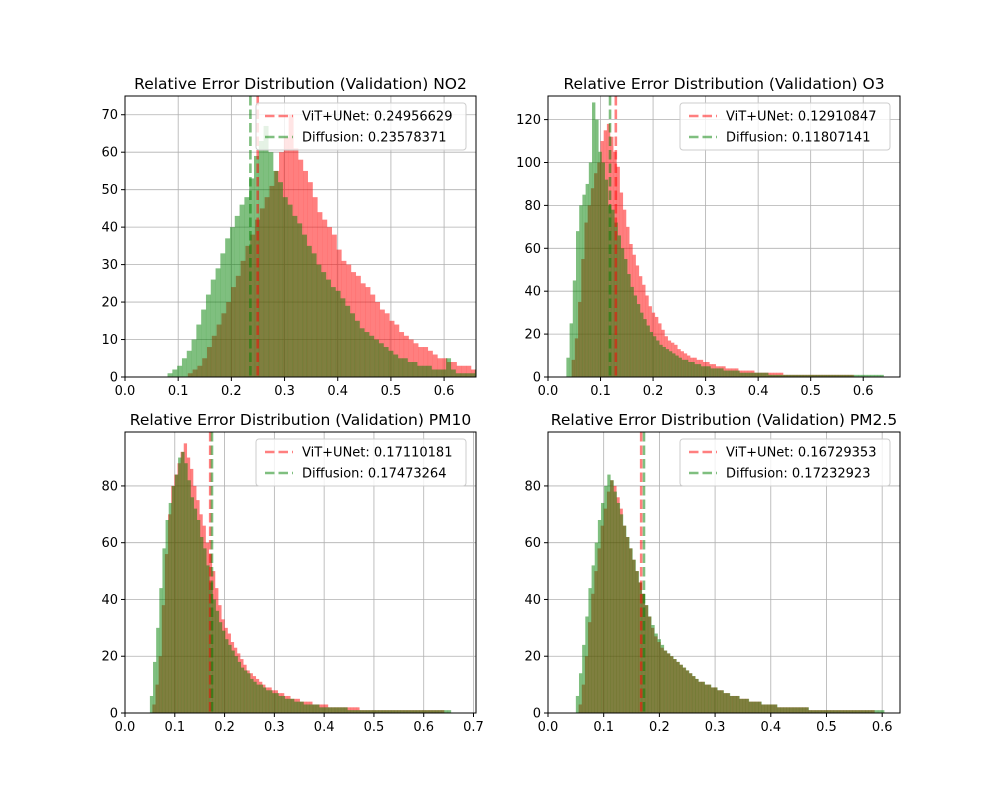 This screenshot has width=1000, height=800. I want to click on y-tick-label: 40, so click(532, 600).